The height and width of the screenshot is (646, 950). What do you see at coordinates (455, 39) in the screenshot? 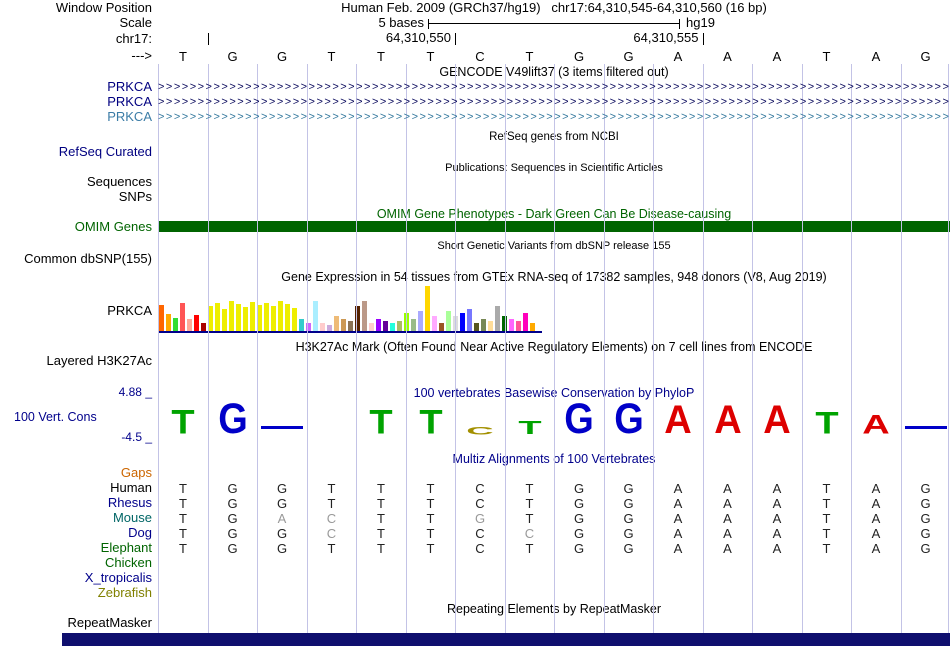
I see `ruler-tick` at bounding box center [455, 39].